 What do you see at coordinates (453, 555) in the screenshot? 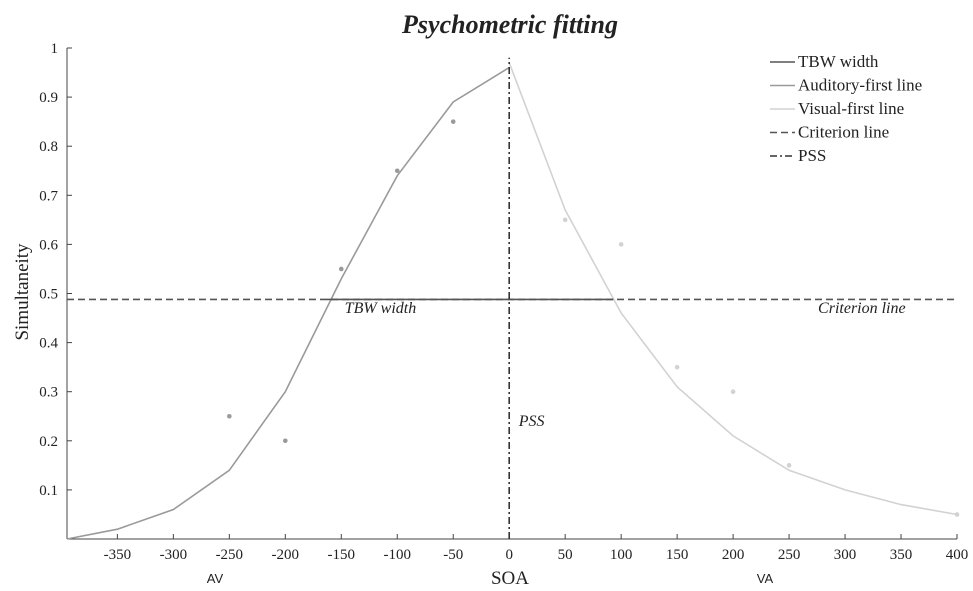
I see `x-tick-label: -50` at bounding box center [453, 555].